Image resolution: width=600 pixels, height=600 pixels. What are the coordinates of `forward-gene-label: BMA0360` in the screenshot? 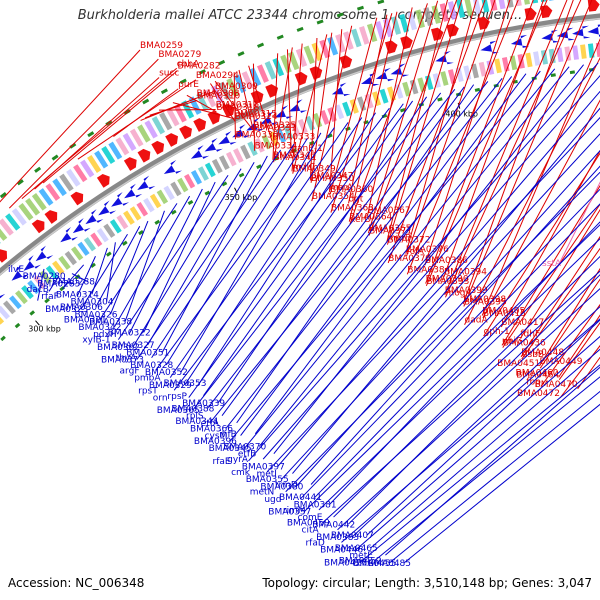 It's located at (351, 190).